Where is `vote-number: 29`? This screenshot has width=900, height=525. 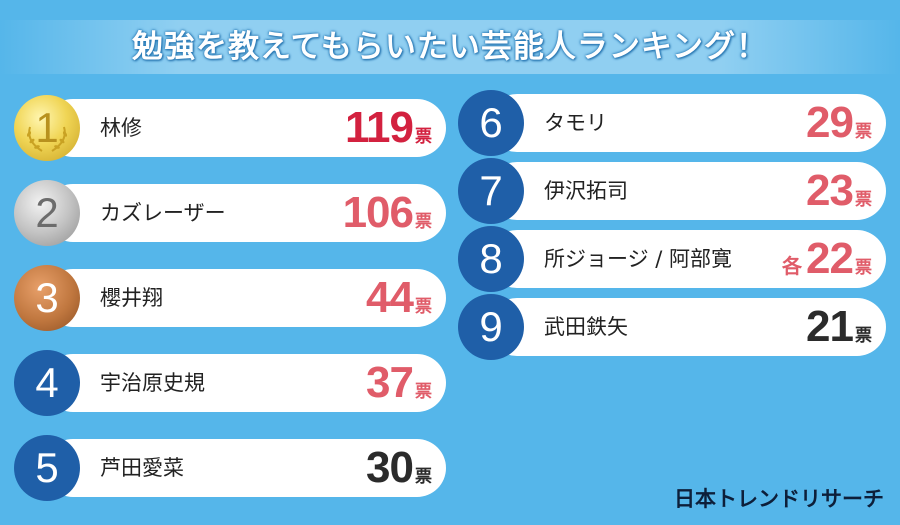
vote-number: 29 is located at coordinates (830, 122).